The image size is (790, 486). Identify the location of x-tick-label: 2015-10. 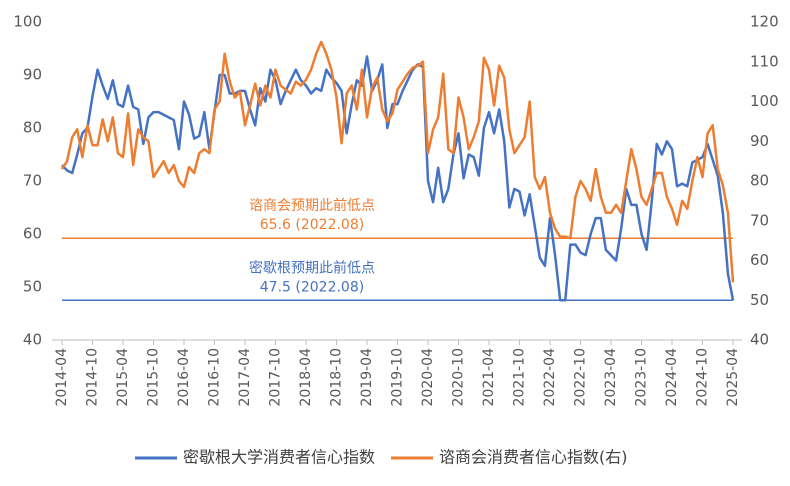
(154, 377).